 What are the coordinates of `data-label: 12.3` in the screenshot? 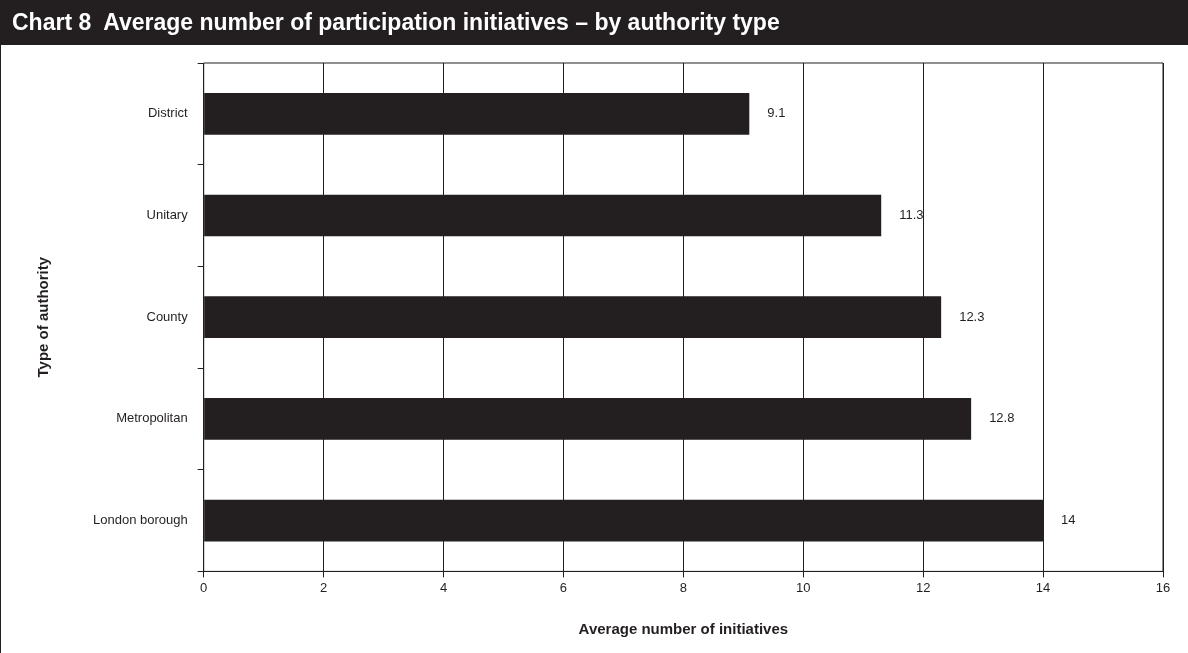 It's located at (972, 316).